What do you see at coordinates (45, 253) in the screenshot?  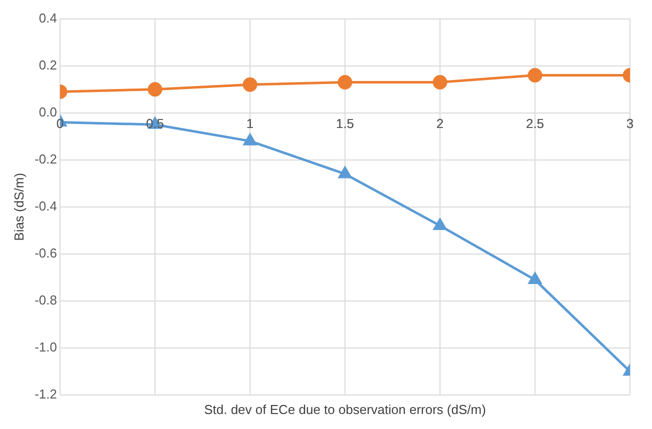 I see `y-tick-label: -0.6` at bounding box center [45, 253].